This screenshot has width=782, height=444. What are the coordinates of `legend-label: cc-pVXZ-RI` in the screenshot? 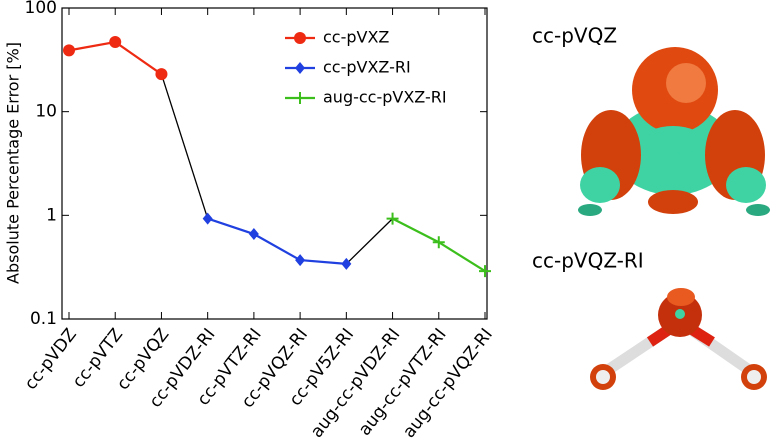 It's located at (367, 67).